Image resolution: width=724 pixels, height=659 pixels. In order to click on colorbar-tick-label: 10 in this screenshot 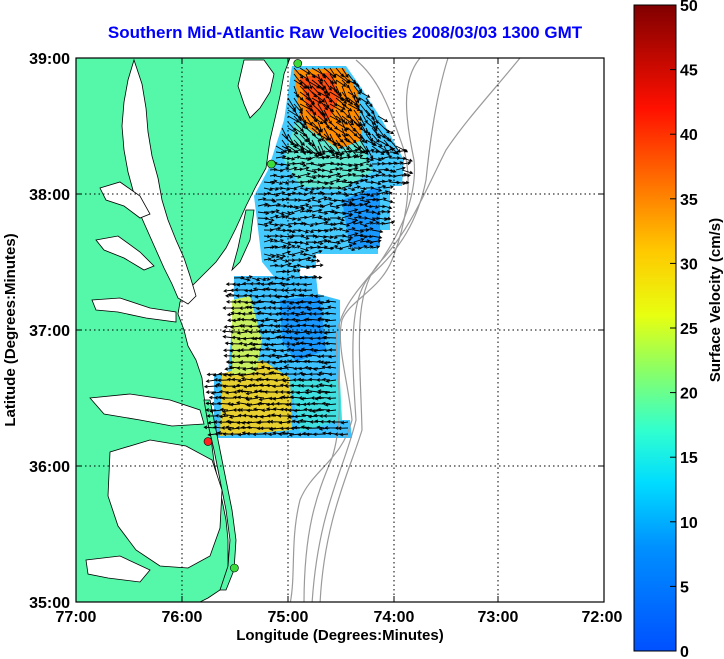, I will do `click(689, 523)`.